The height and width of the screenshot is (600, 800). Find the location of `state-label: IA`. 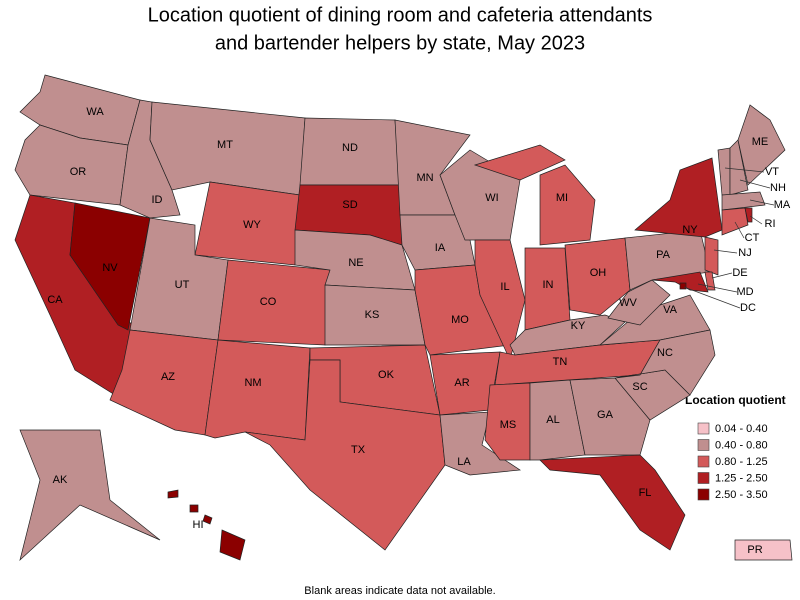

state-label: IA is located at coordinates (440, 248).